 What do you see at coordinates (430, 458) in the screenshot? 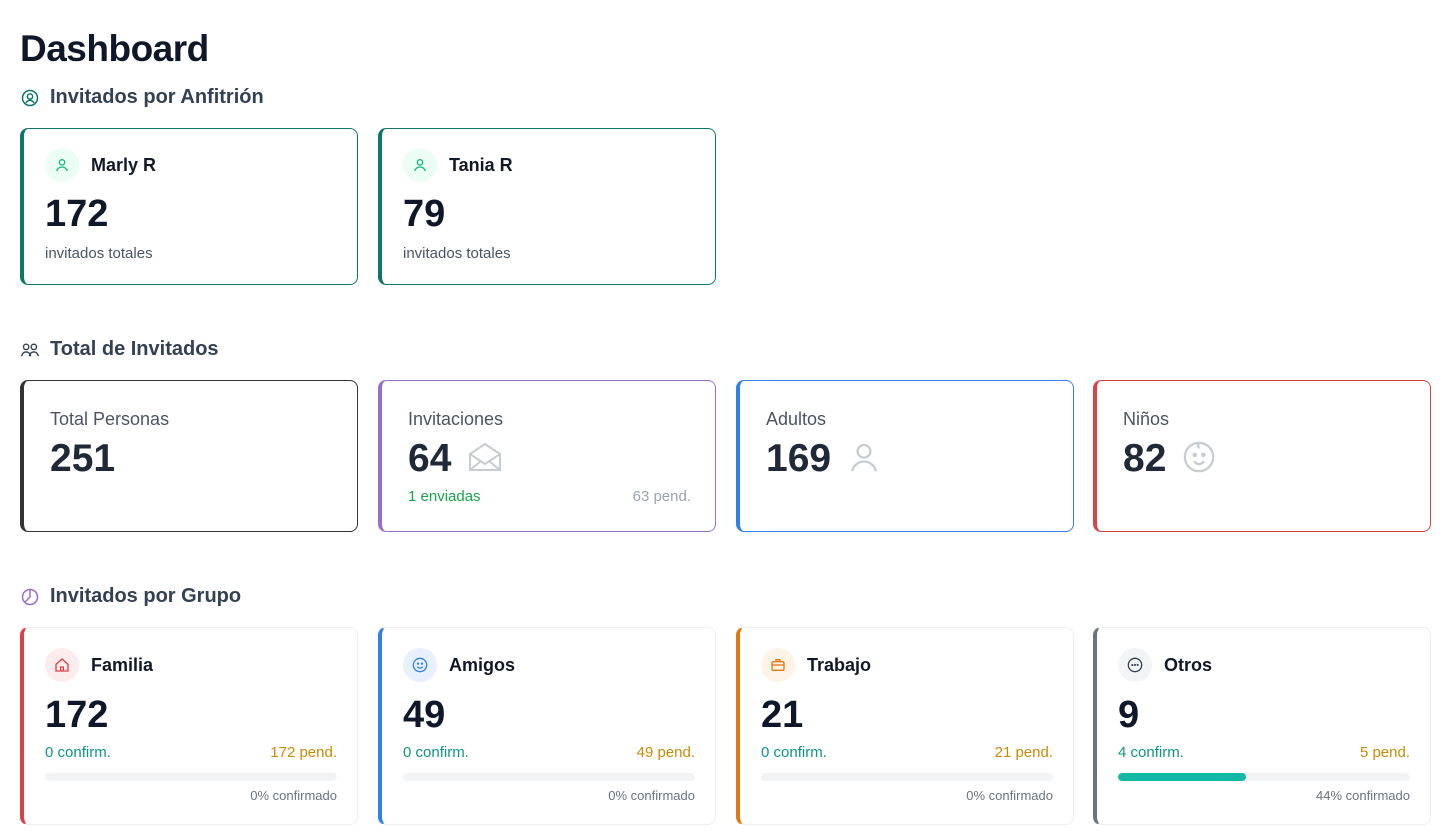
I see `invitaciones-value: 64` at bounding box center [430, 458].